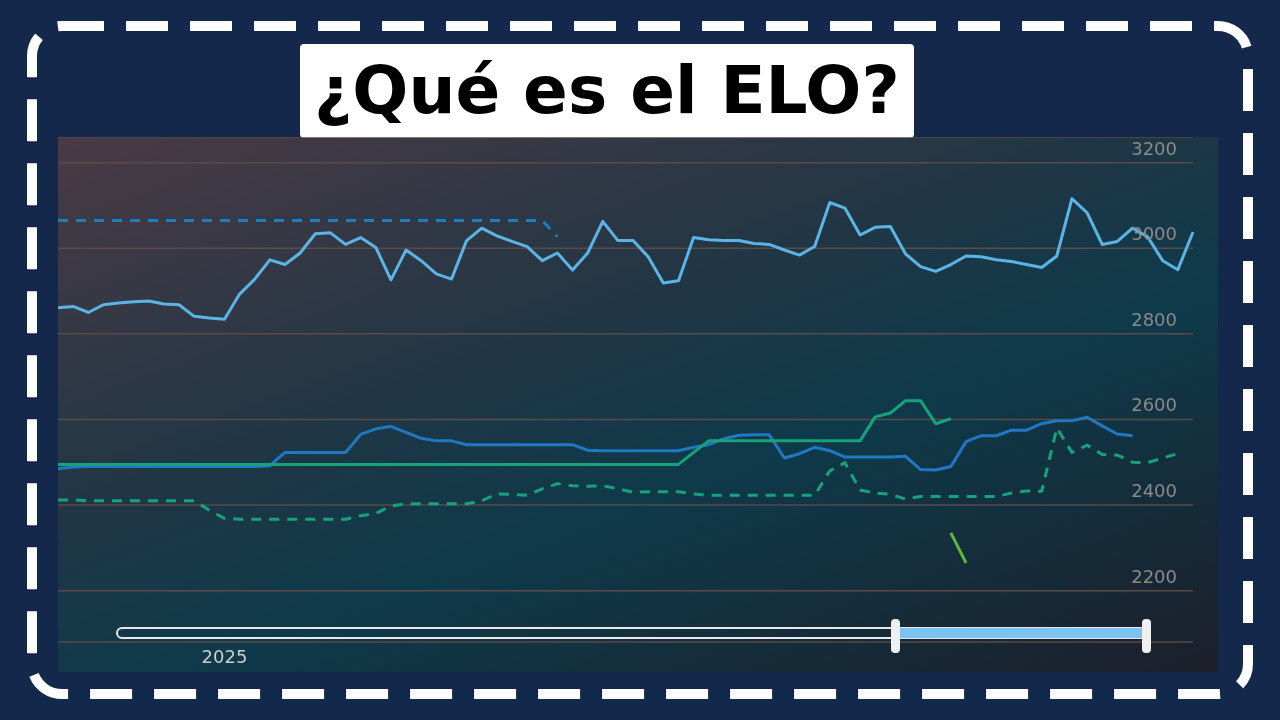 Image resolution: width=1280 pixels, height=720 pixels. What do you see at coordinates (1154, 319) in the screenshot?
I see `y-tick-label: 2800` at bounding box center [1154, 319].